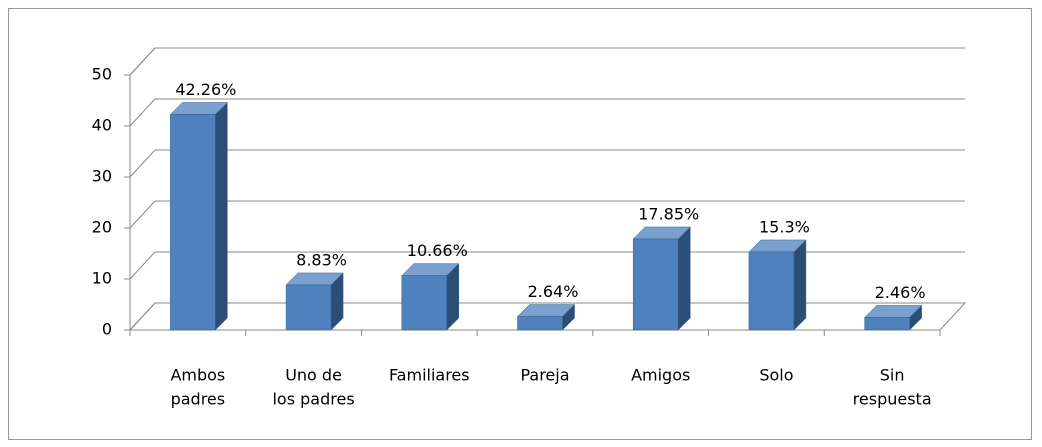 Image resolution: width=1042 pixels, height=447 pixels. What do you see at coordinates (102, 74) in the screenshot?
I see `y-tick-label: 50` at bounding box center [102, 74].